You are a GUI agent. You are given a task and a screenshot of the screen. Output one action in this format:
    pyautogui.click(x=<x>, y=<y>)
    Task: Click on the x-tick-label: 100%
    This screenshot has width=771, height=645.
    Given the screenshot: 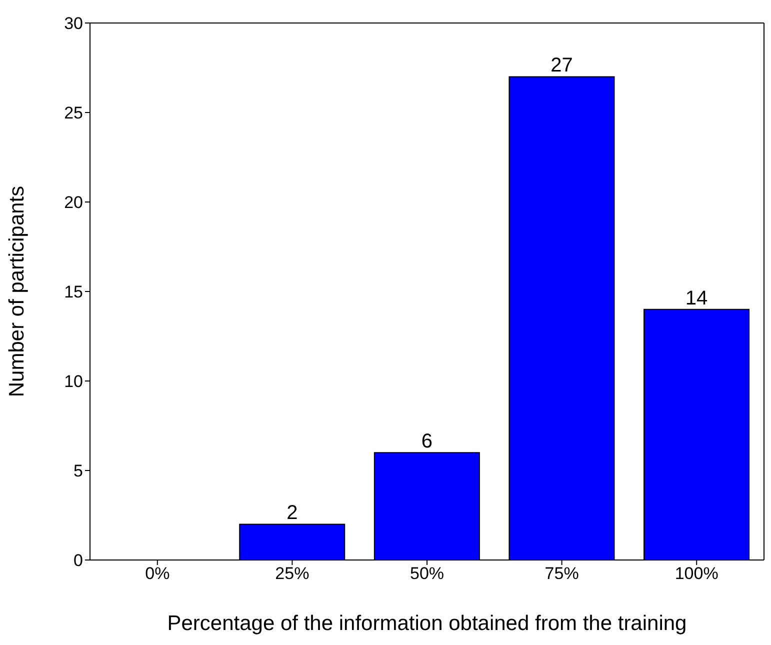 What is the action you would take?
    pyautogui.click(x=696, y=574)
    